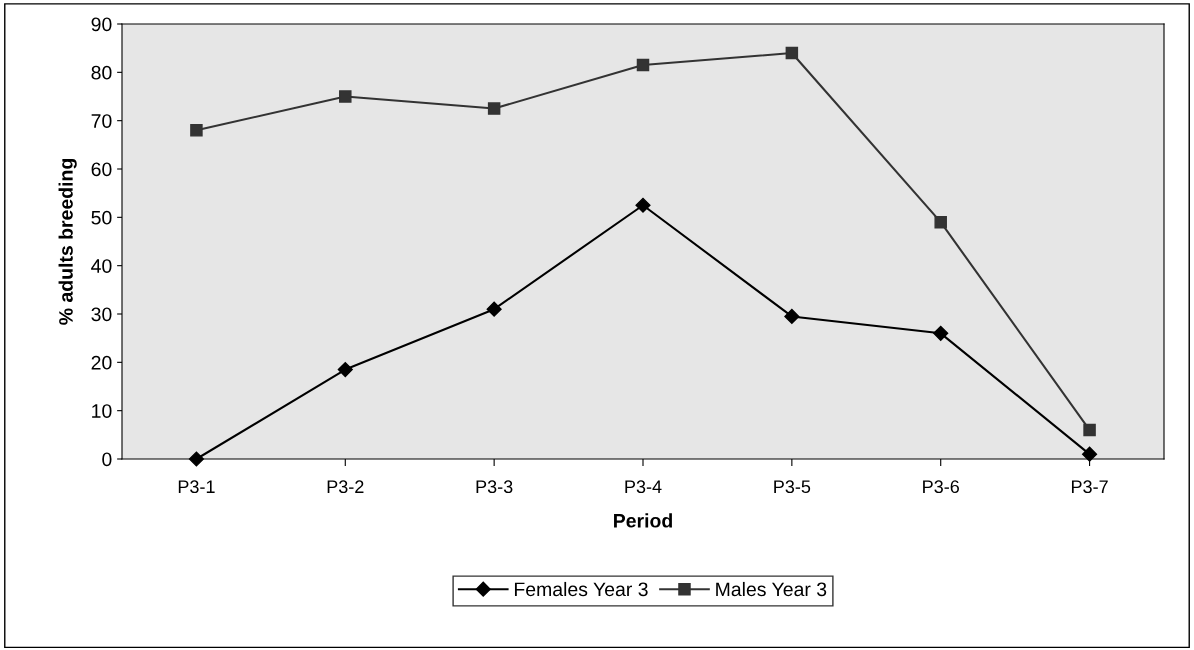 Image resolution: width=1194 pixels, height=650 pixels. What do you see at coordinates (643, 487) in the screenshot?
I see `x-tick-label: P3-4` at bounding box center [643, 487].